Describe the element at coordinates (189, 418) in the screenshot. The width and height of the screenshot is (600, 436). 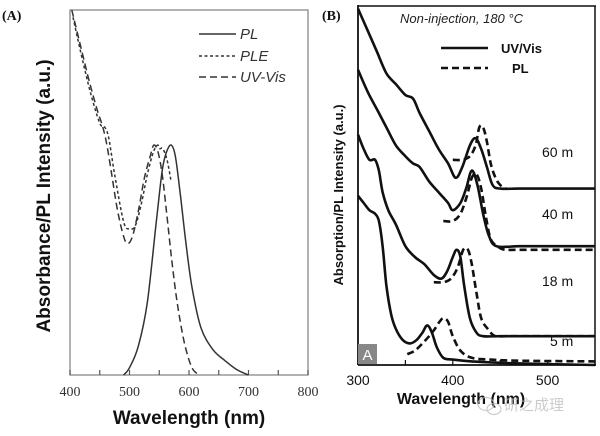
I see `panel-a-x-axis-label: Wavelength (nm)` at that location.